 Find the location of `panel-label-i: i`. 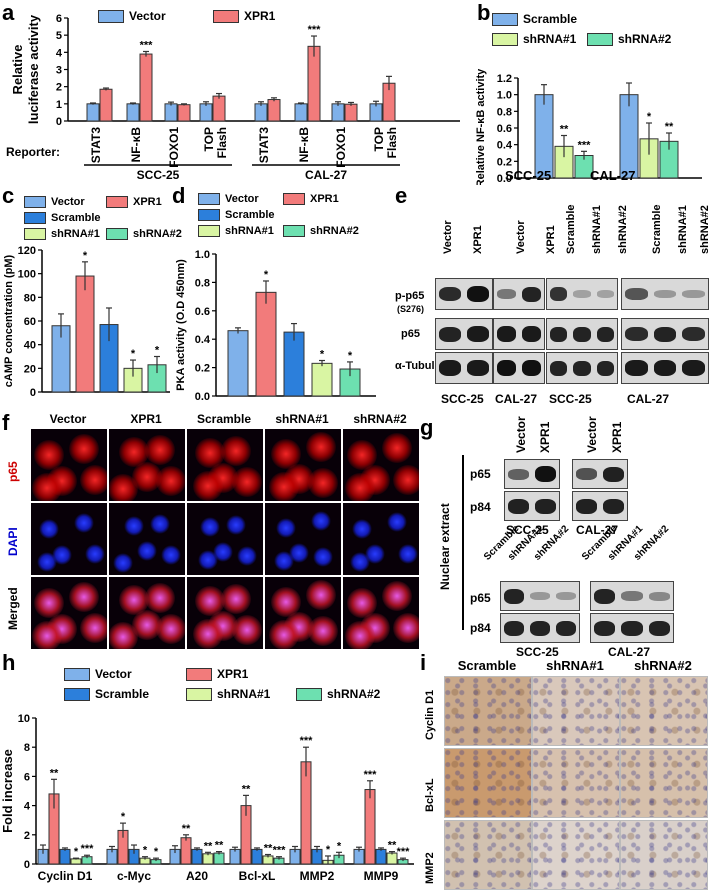

panel-label-i: i is located at coordinates (423, 662).